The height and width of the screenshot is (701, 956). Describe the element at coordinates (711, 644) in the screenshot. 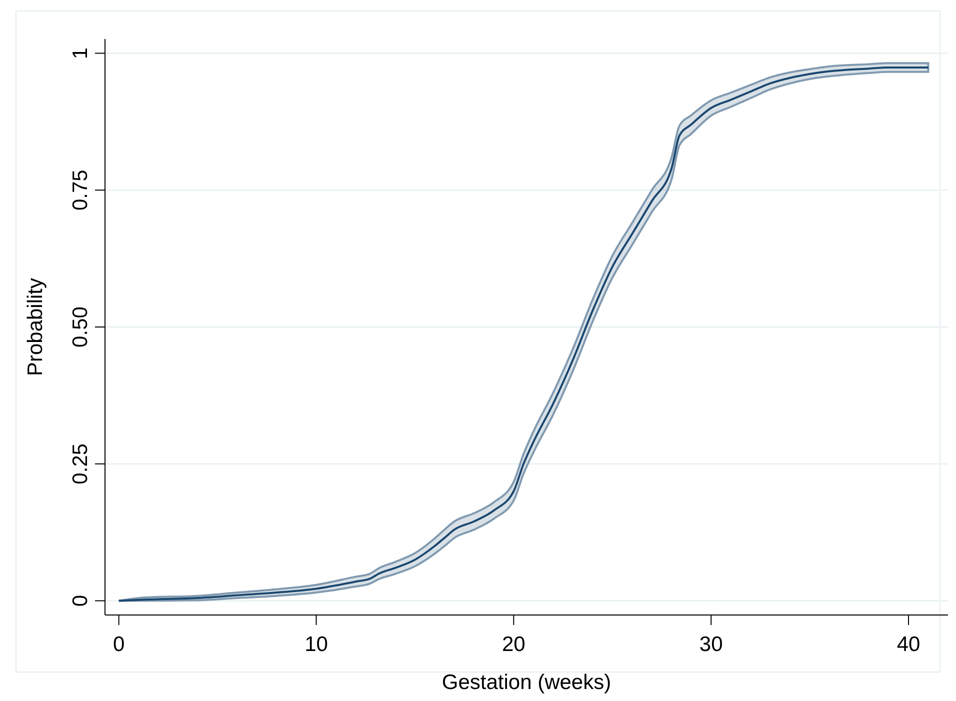

I see `x-tick-label: 30` at that location.